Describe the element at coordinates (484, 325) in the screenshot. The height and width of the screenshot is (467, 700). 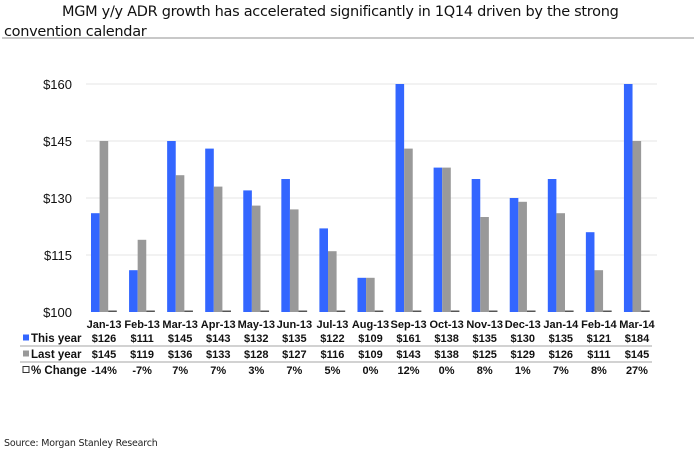
I see `x-tick-label: Nov-13` at that location.